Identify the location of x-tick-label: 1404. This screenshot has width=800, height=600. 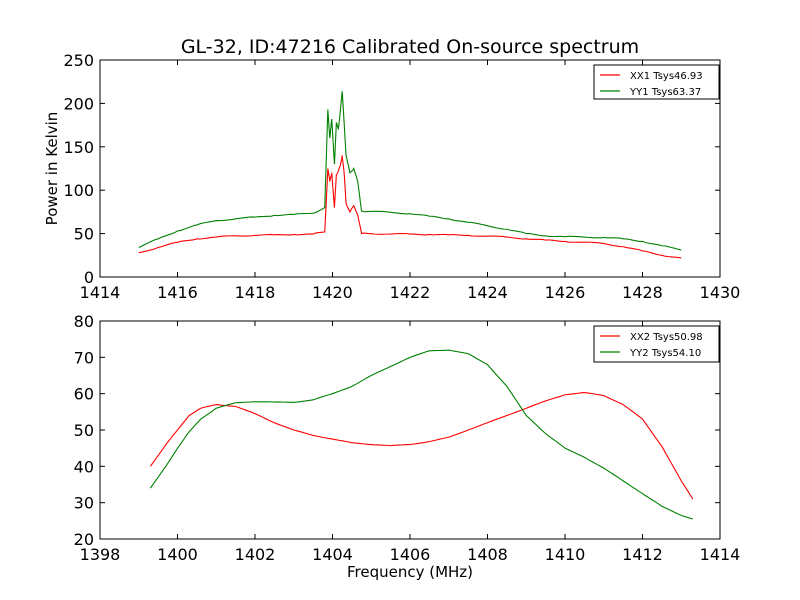
(332, 554).